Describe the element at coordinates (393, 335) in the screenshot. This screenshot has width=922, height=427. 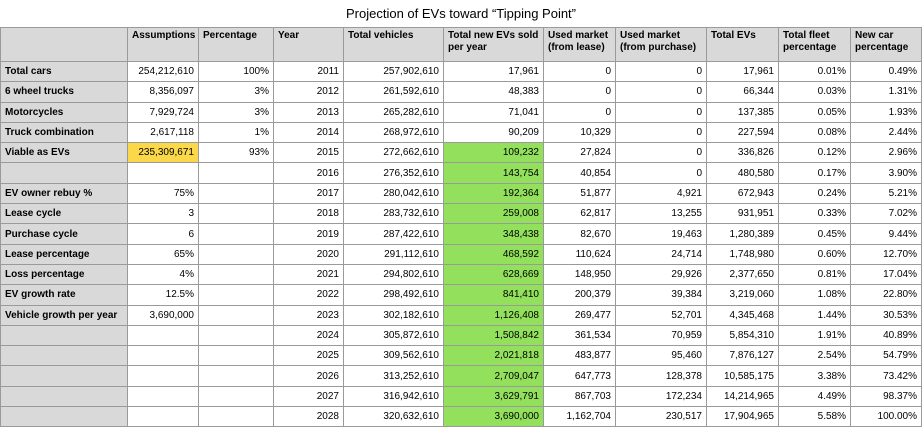
I see `table-cell: 305,872,610` at that location.